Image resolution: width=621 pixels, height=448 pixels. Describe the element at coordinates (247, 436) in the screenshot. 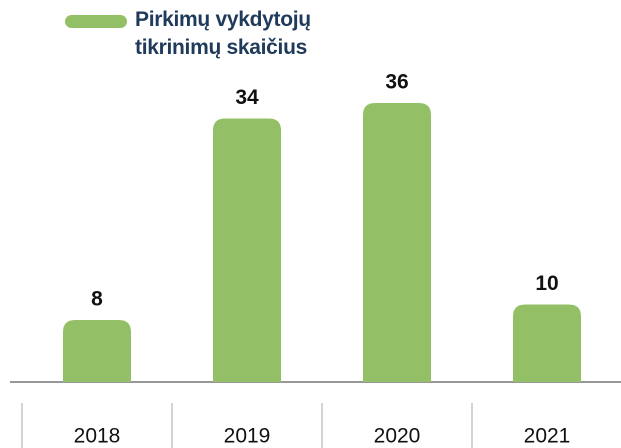

I see `x-tick-label: 2019` at that location.